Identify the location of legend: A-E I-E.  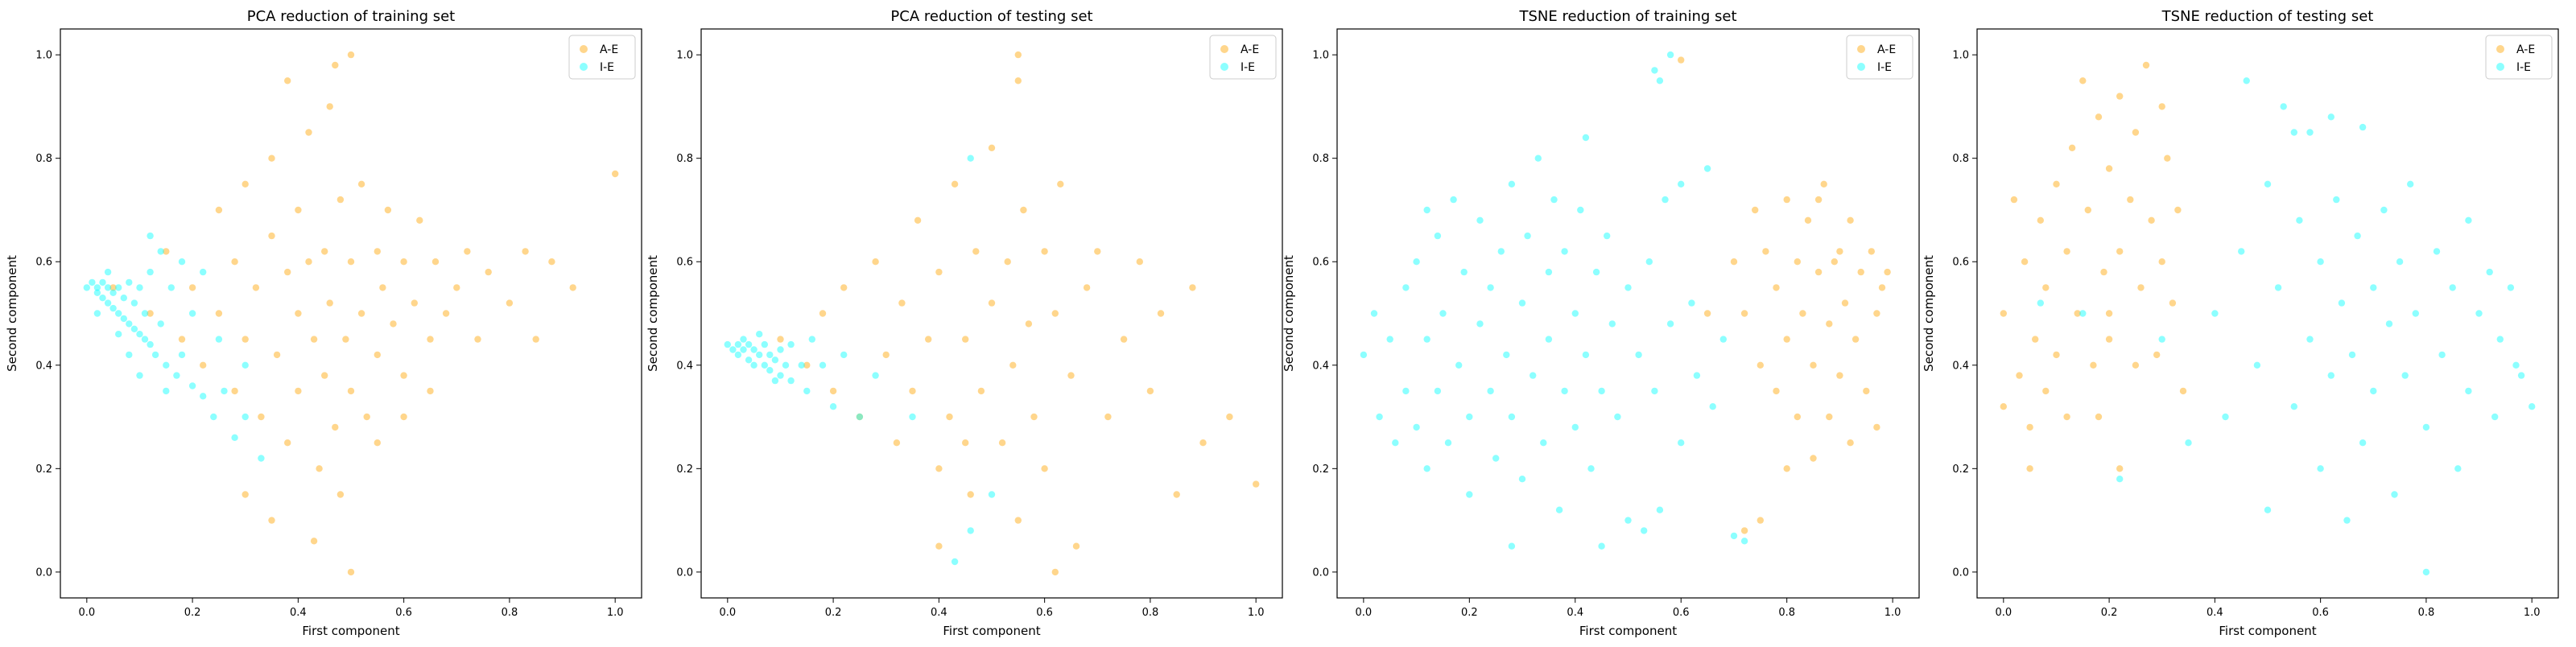
(1243, 57).